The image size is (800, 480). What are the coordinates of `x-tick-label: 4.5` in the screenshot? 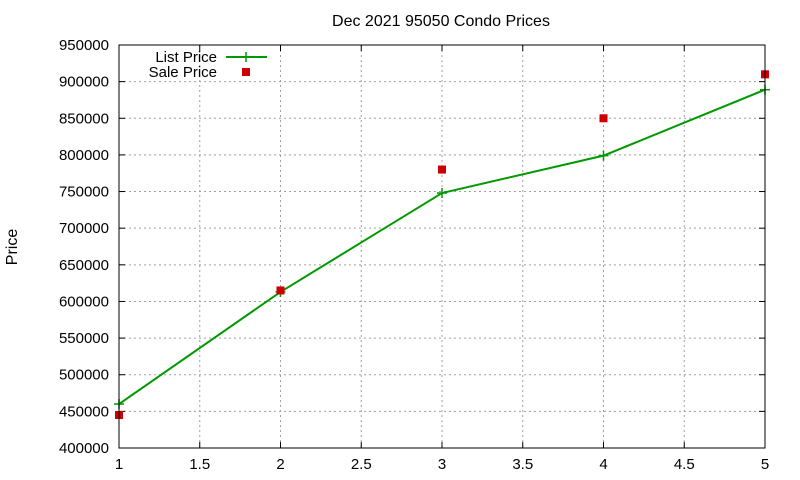 It's located at (684, 464).